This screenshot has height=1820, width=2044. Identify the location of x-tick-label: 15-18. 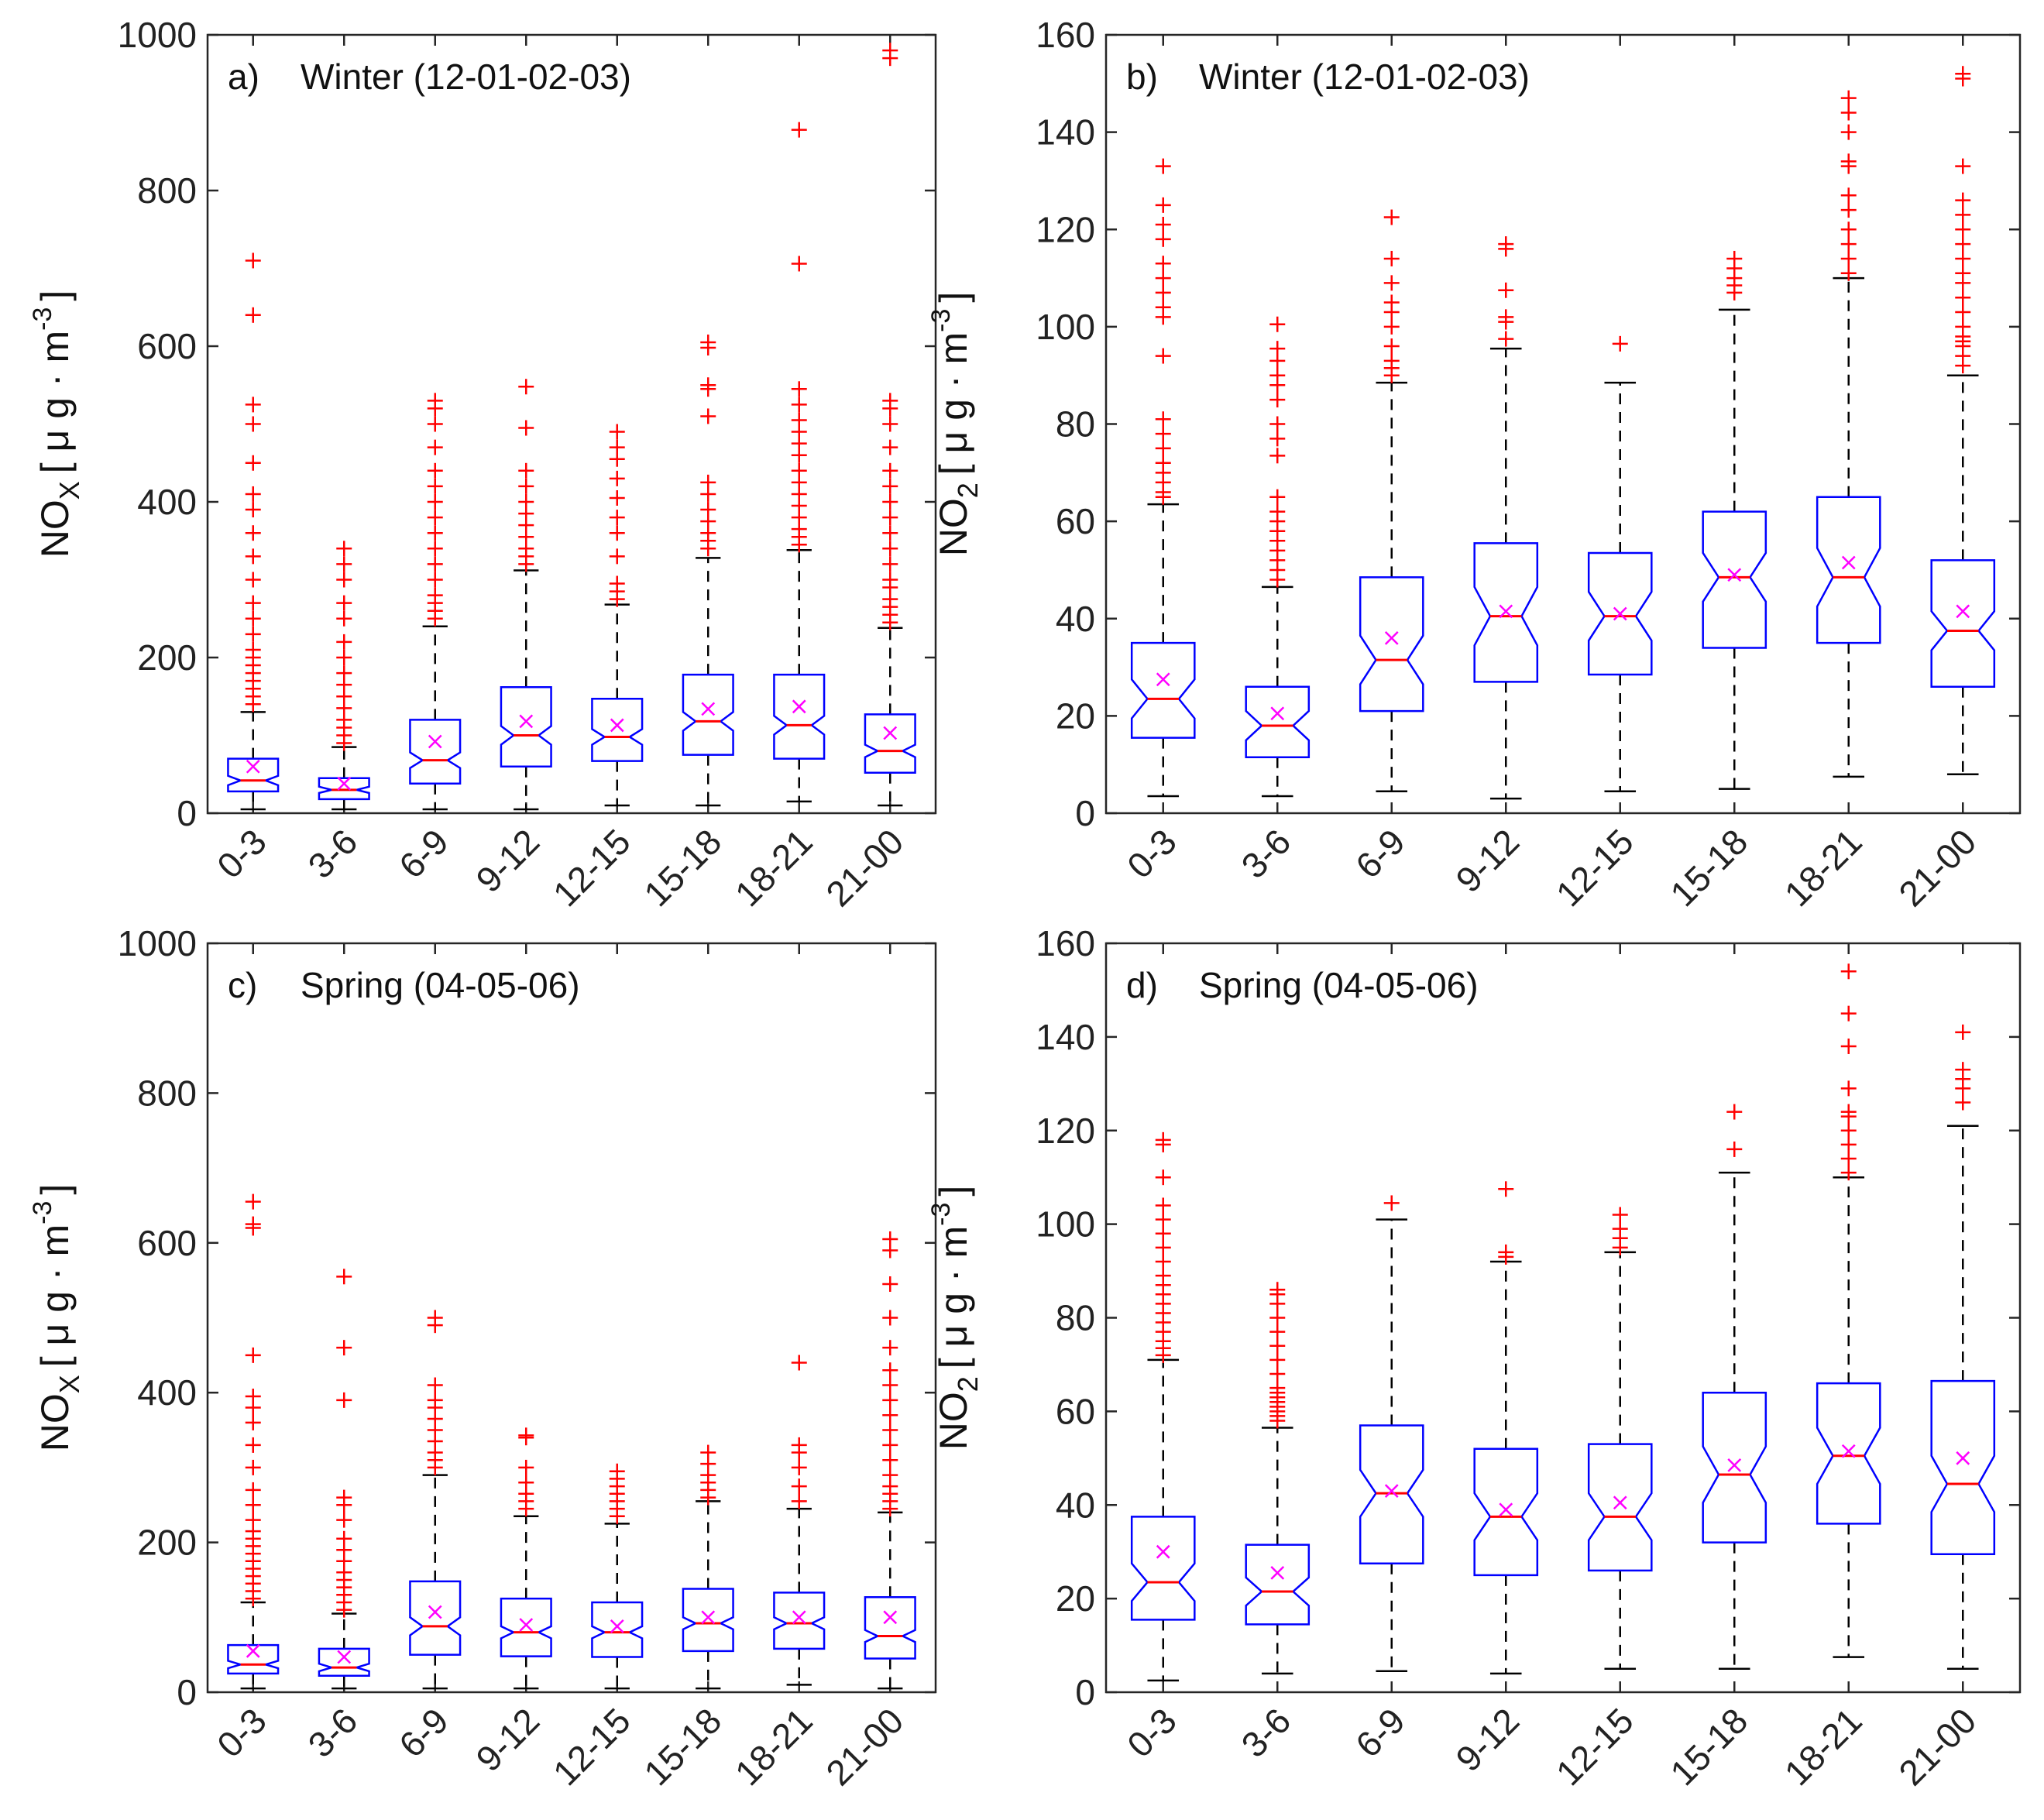
(682, 1746).